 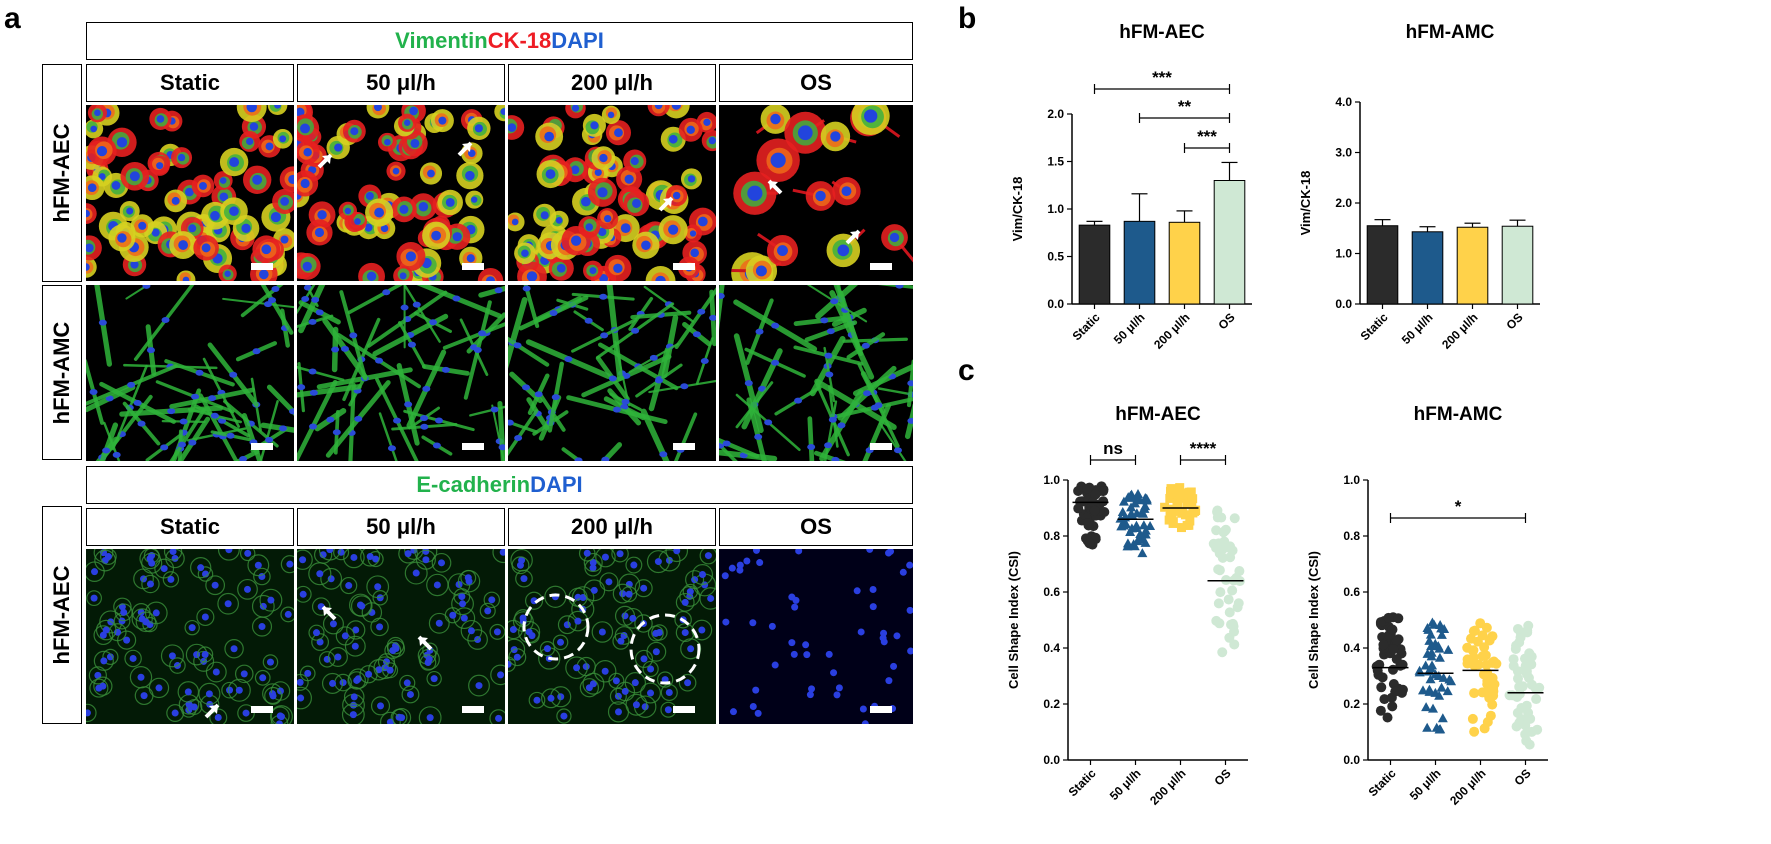 What do you see at coordinates (1013, 620) in the screenshot?
I see `y-axis-label: Cell Shape Index (CSI)` at bounding box center [1013, 620].